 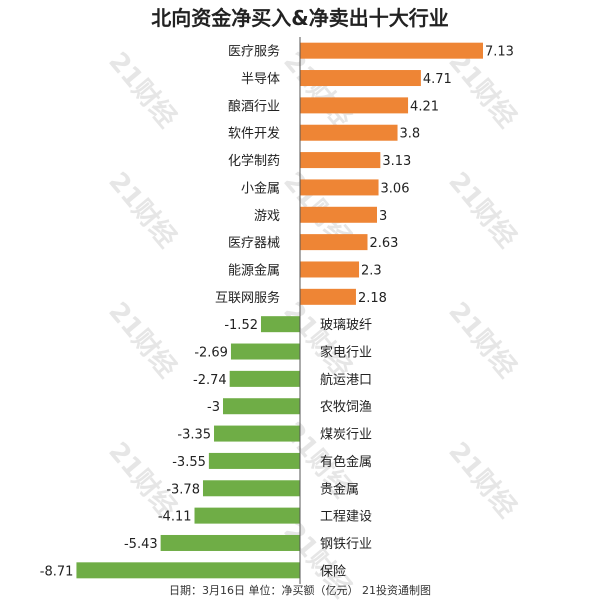 What do you see at coordinates (346, 462) in the screenshot?
I see `category-label: 有色金属` at bounding box center [346, 462].